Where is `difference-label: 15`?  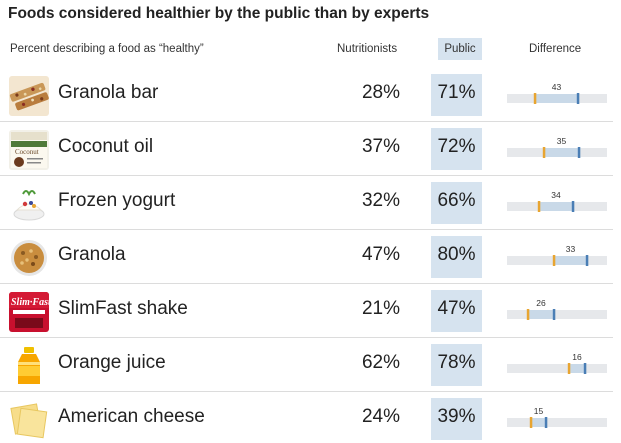
difference-label: 15 is located at coordinates (539, 411).